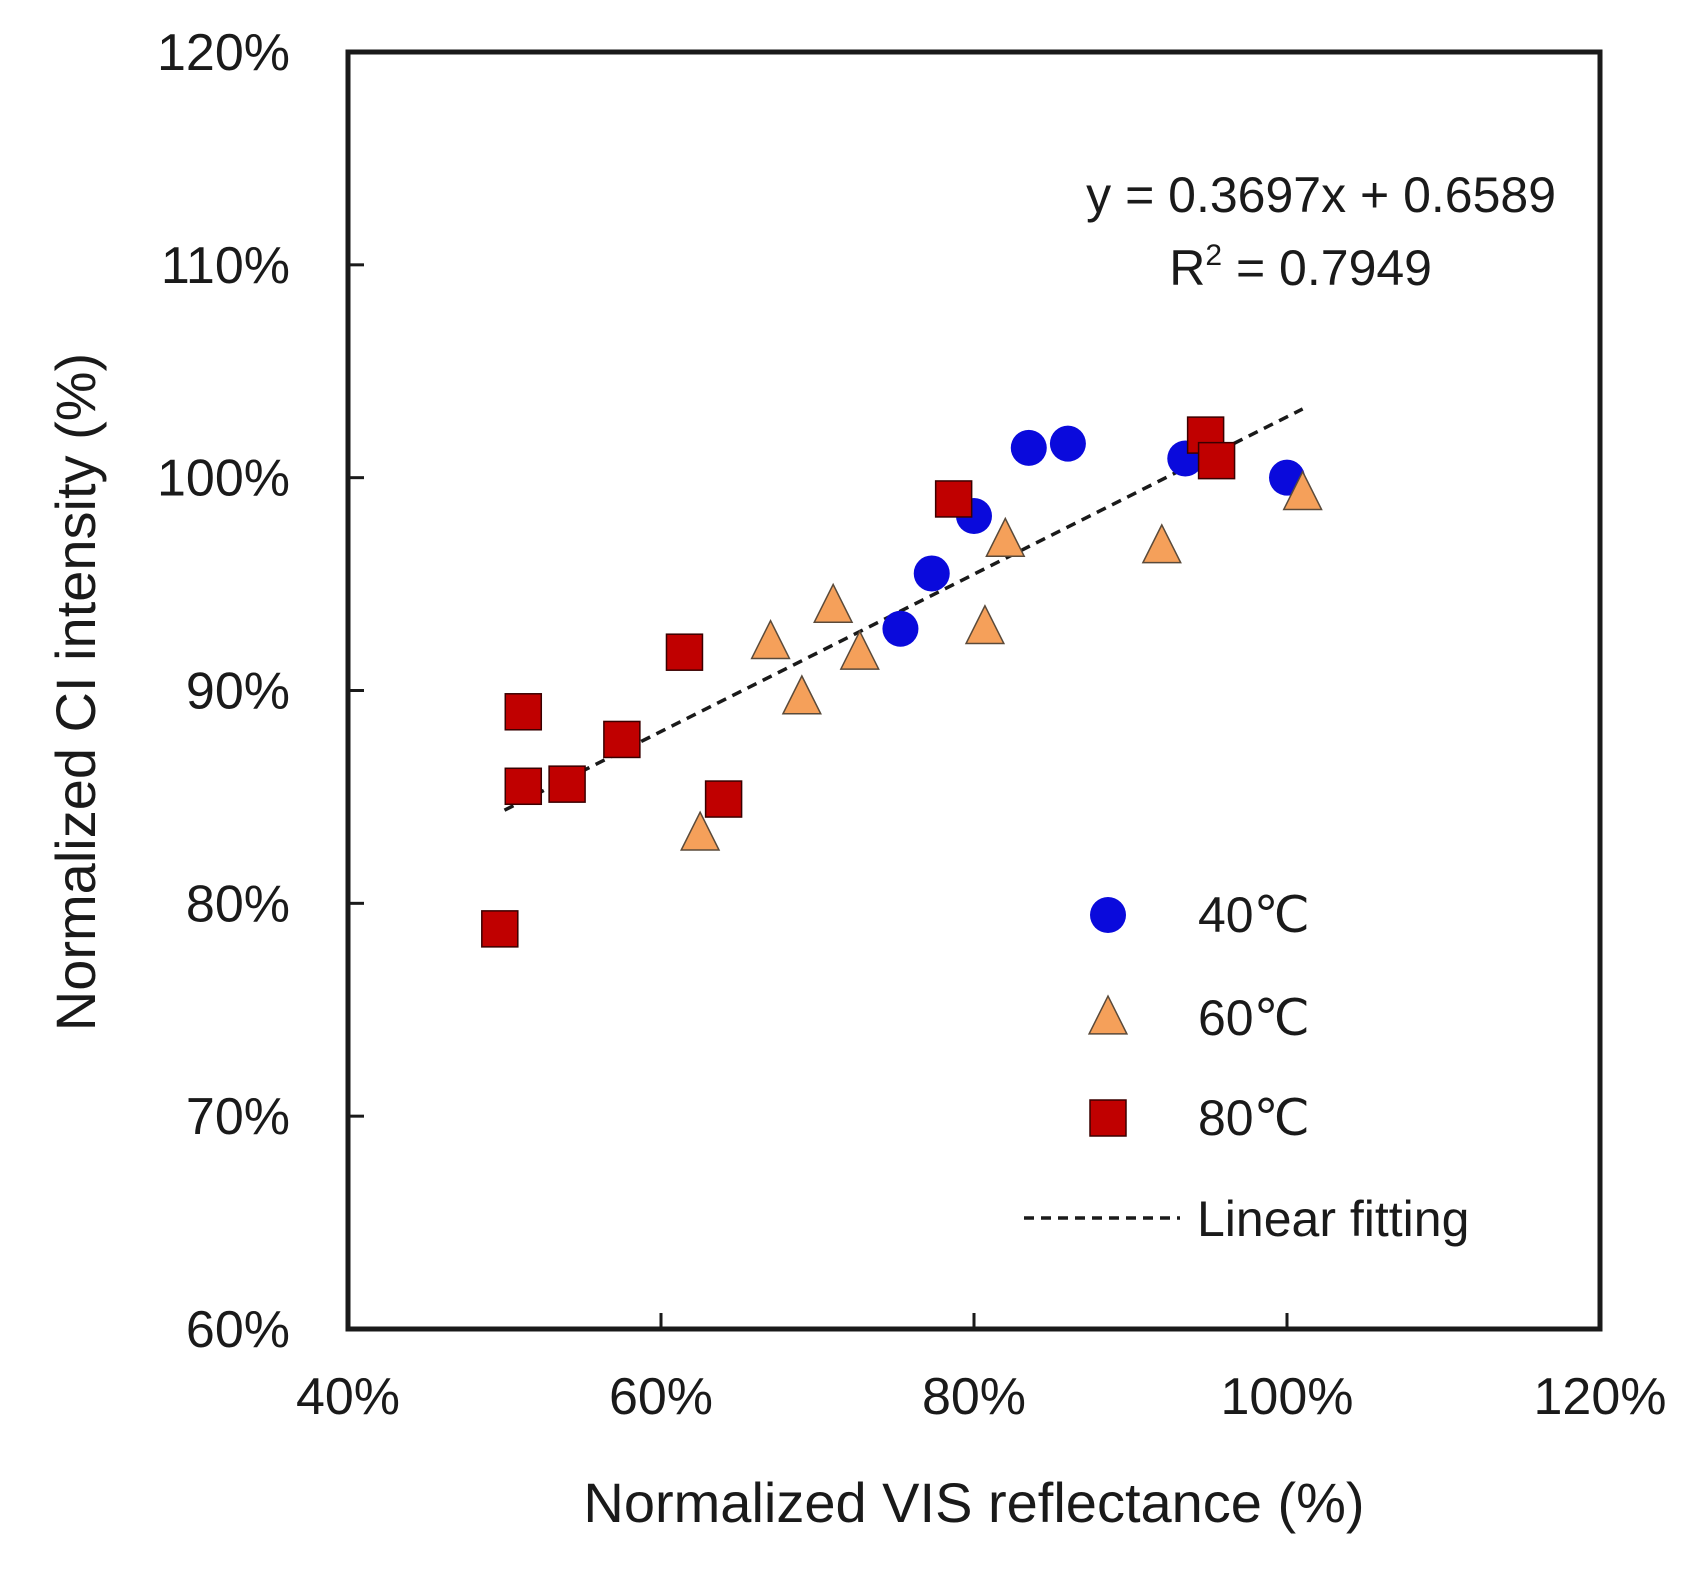  What do you see at coordinates (75, 692) in the screenshot?
I see `y-axis-title: Normalized CI intensity (%)` at bounding box center [75, 692].